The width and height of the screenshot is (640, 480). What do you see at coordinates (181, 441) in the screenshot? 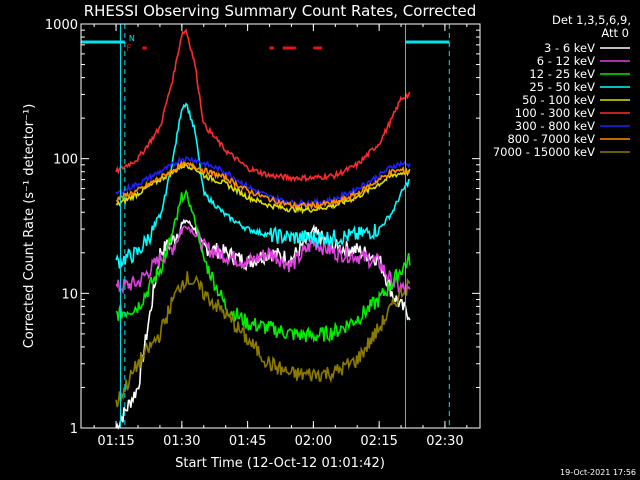
I see `x-tick-label: 01:30` at bounding box center [181, 441].